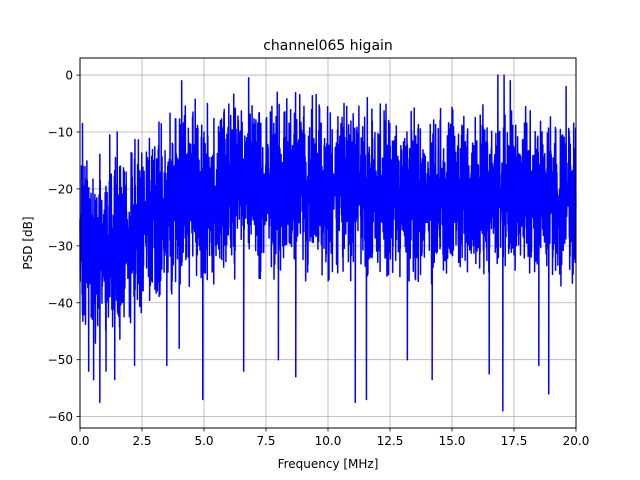 The image size is (640, 480). Describe the element at coordinates (69, 76) in the screenshot. I see `y-tick-label: 0` at that location.